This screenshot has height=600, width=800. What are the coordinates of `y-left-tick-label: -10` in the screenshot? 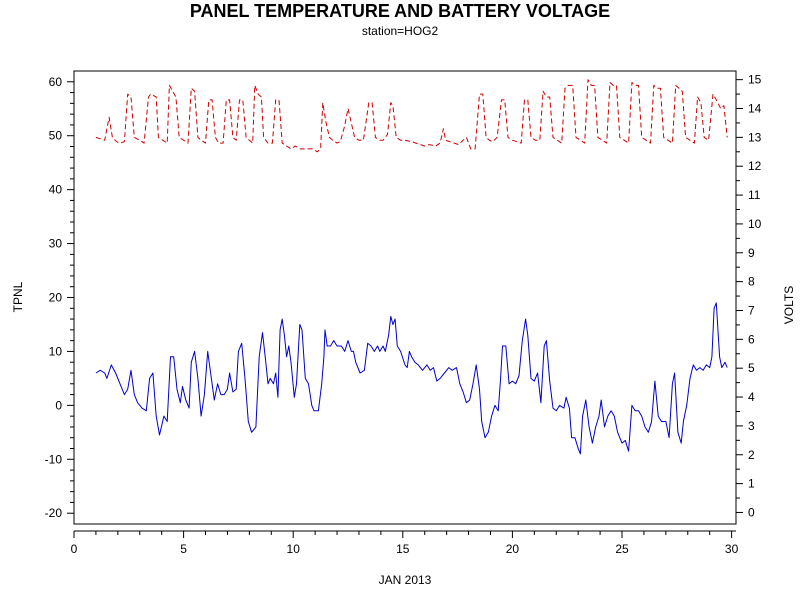 It's located at (54, 459).